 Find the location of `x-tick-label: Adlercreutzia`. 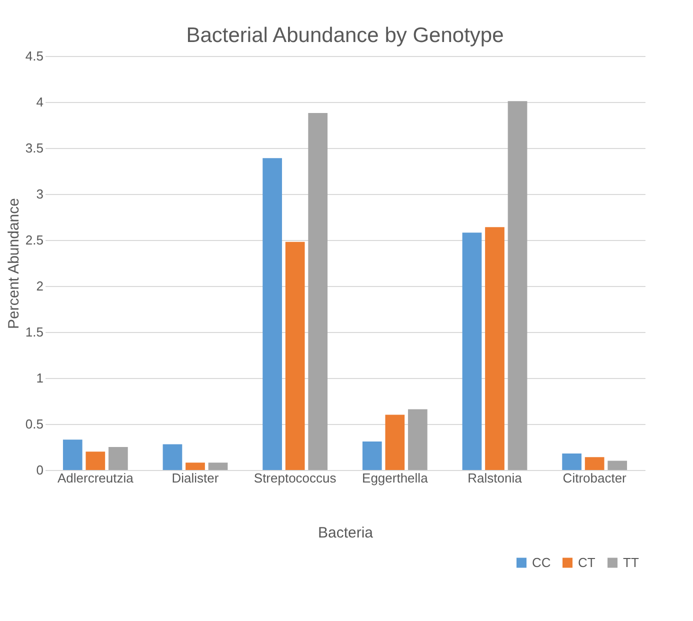

x-tick-label: Adlercreutzia is located at coordinates (95, 478).